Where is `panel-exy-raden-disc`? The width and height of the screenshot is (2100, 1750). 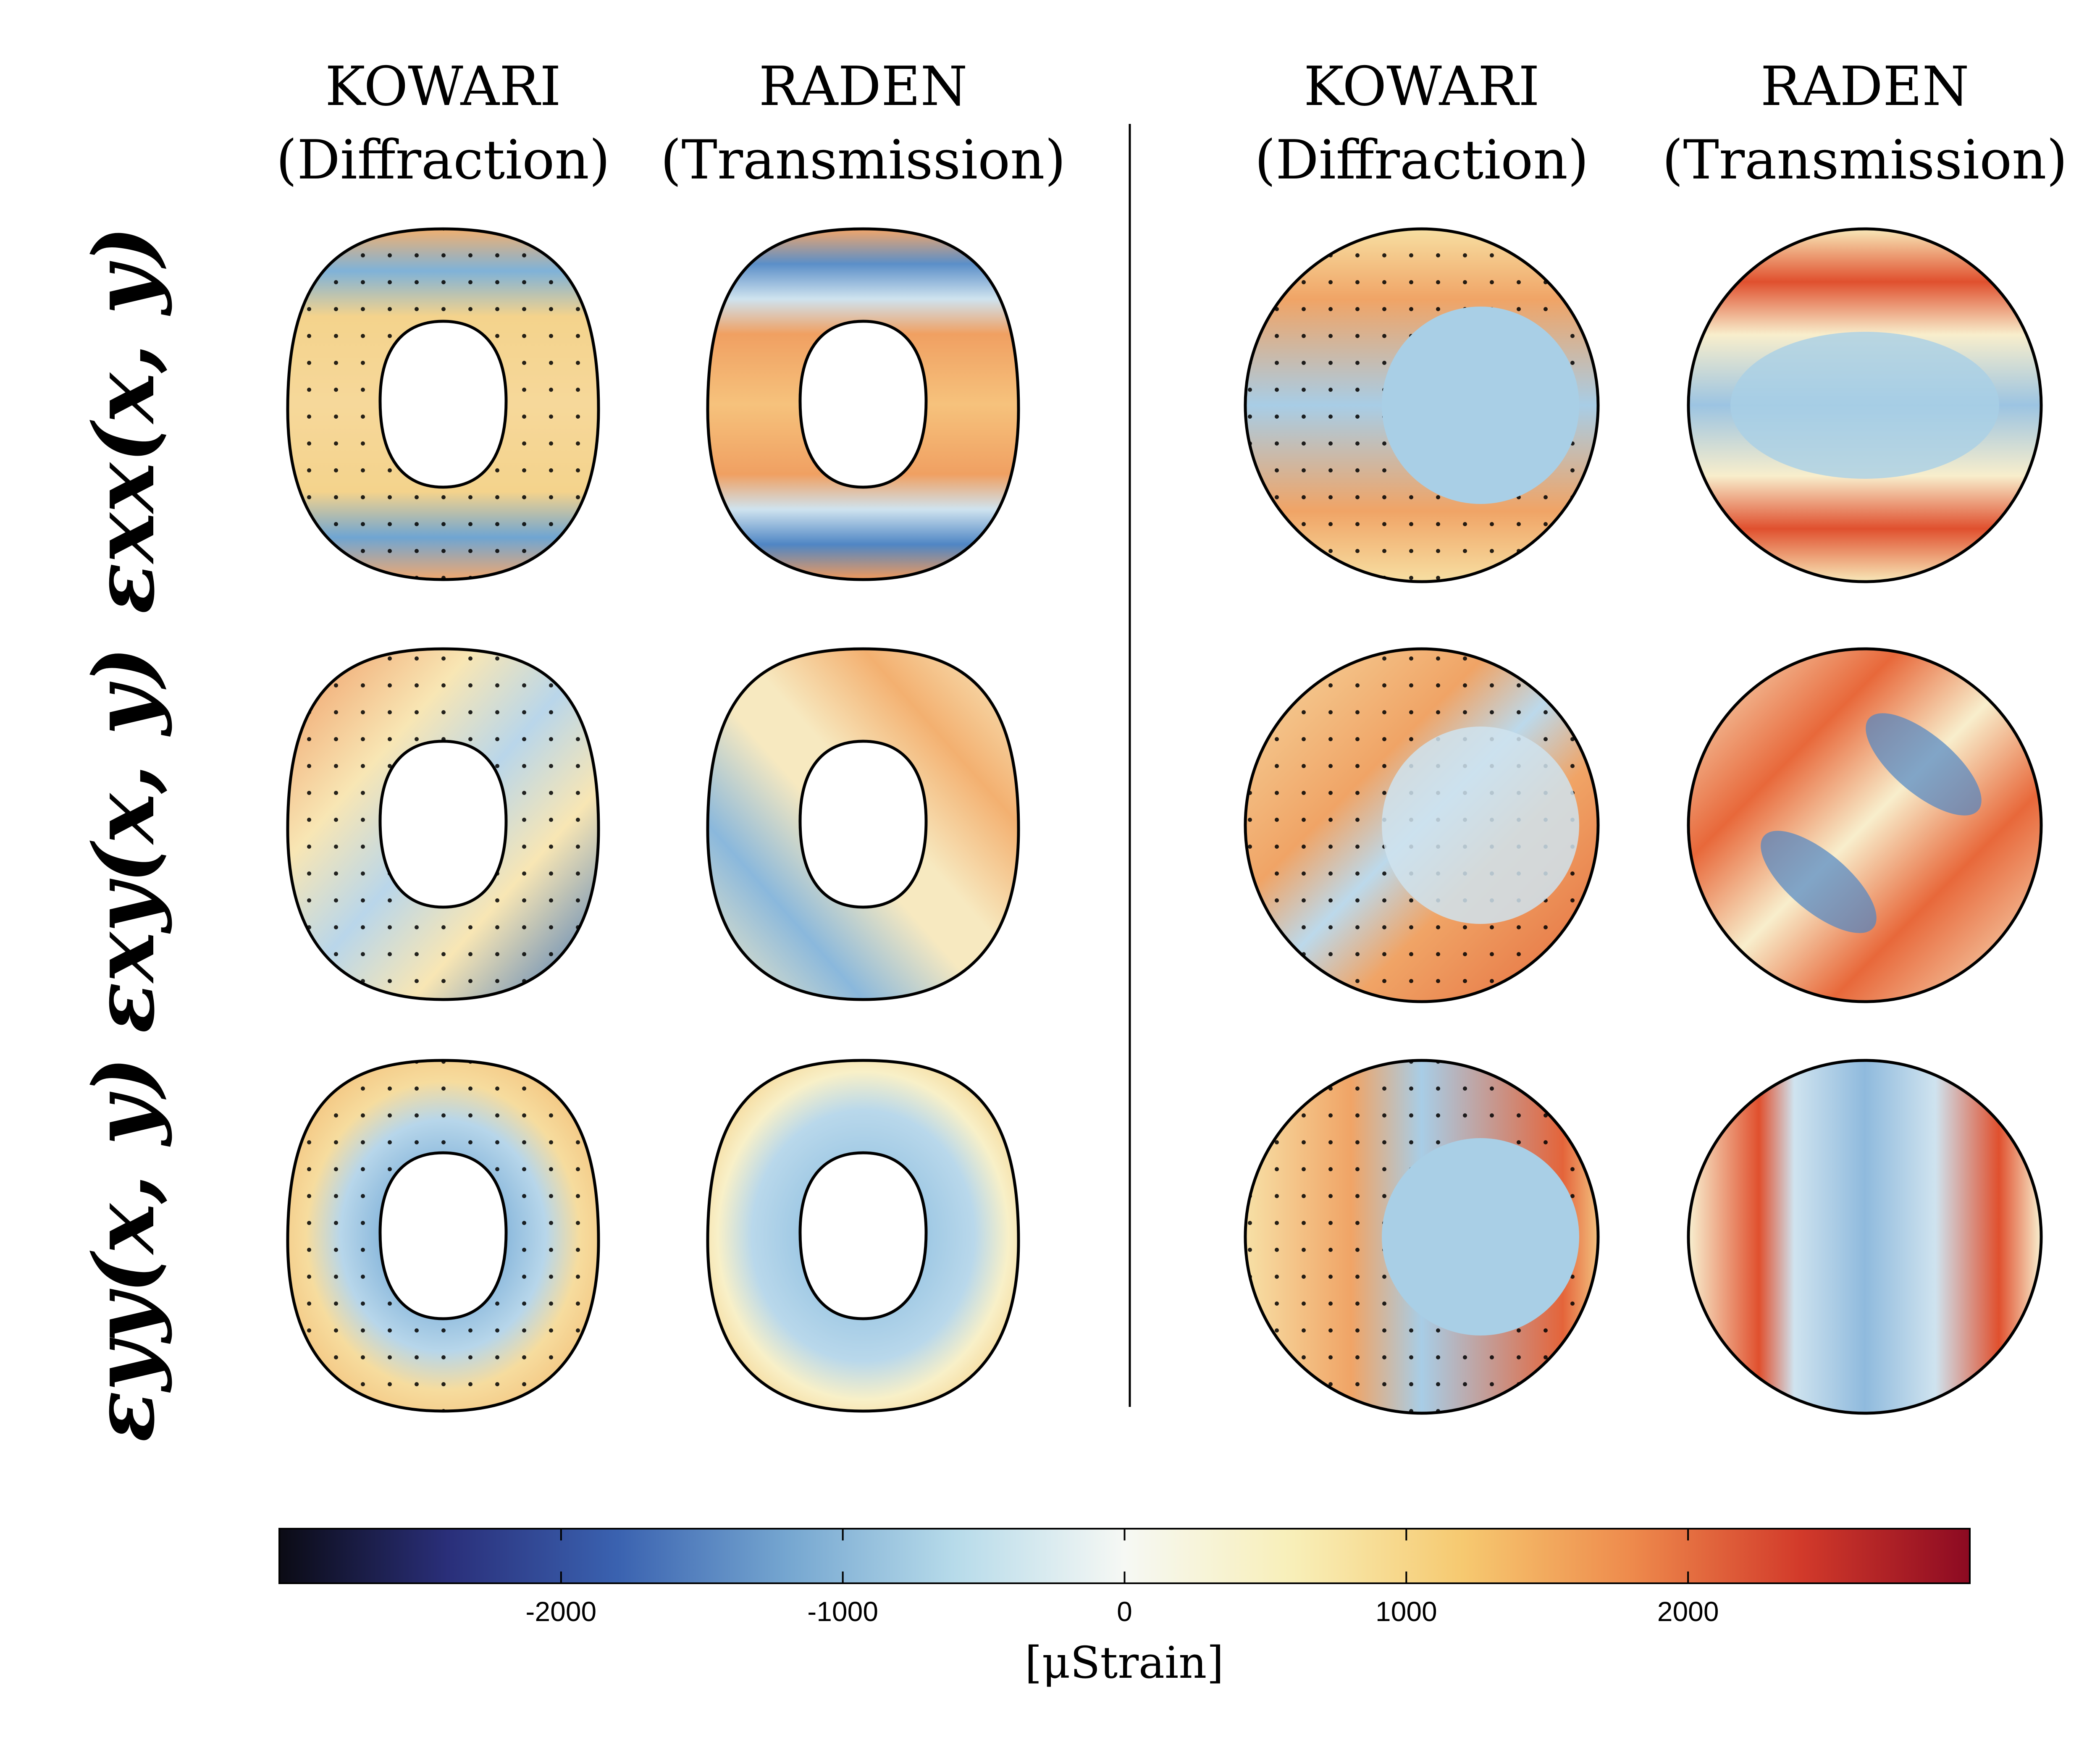
panel-exy-raden-disc is located at coordinates (1865, 825).